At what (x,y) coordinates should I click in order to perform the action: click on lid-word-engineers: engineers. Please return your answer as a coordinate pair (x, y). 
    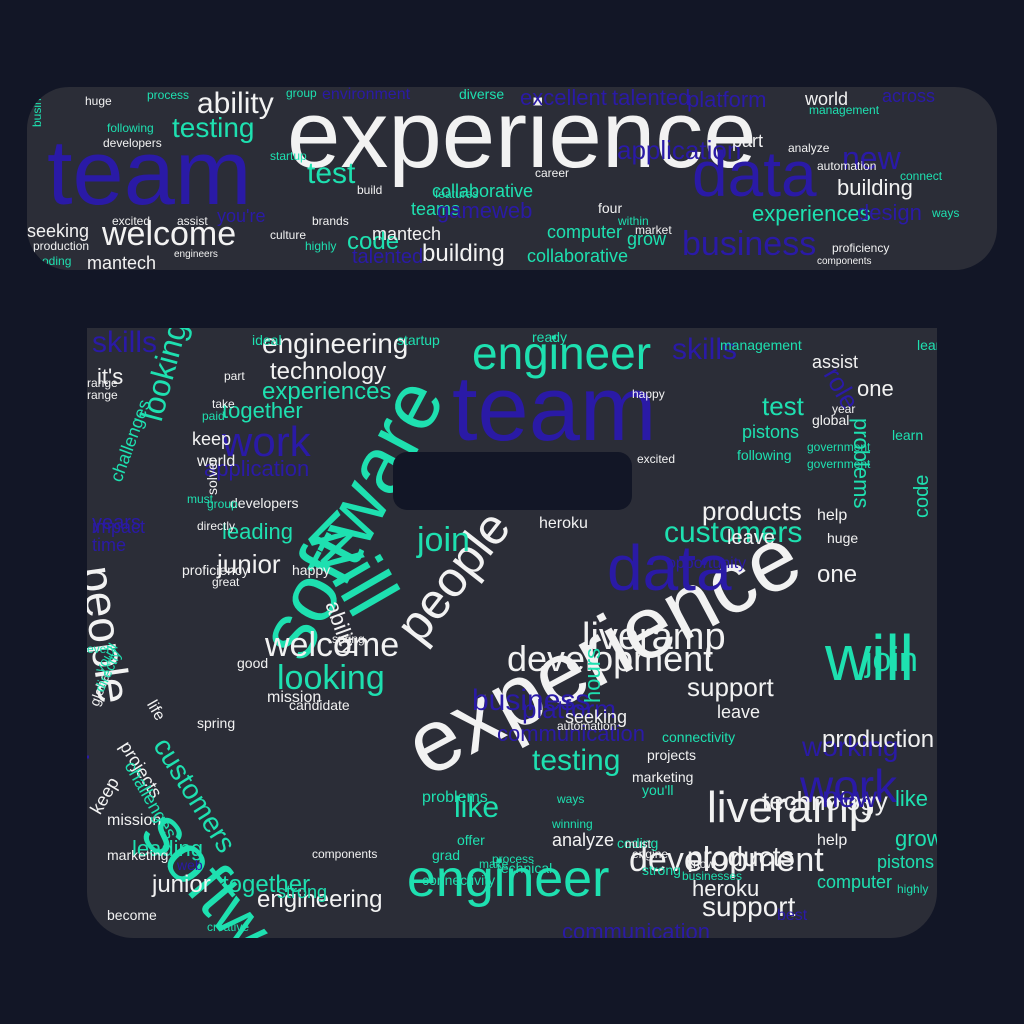
    Looking at the image, I should click on (196, 254).